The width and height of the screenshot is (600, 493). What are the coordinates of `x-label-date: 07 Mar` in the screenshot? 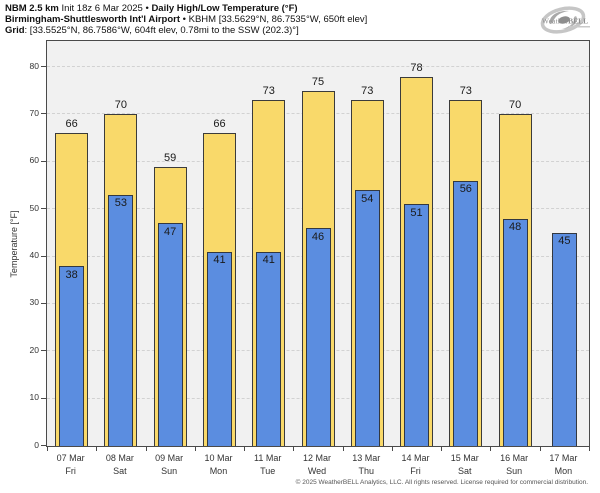 It's located at (70, 458).